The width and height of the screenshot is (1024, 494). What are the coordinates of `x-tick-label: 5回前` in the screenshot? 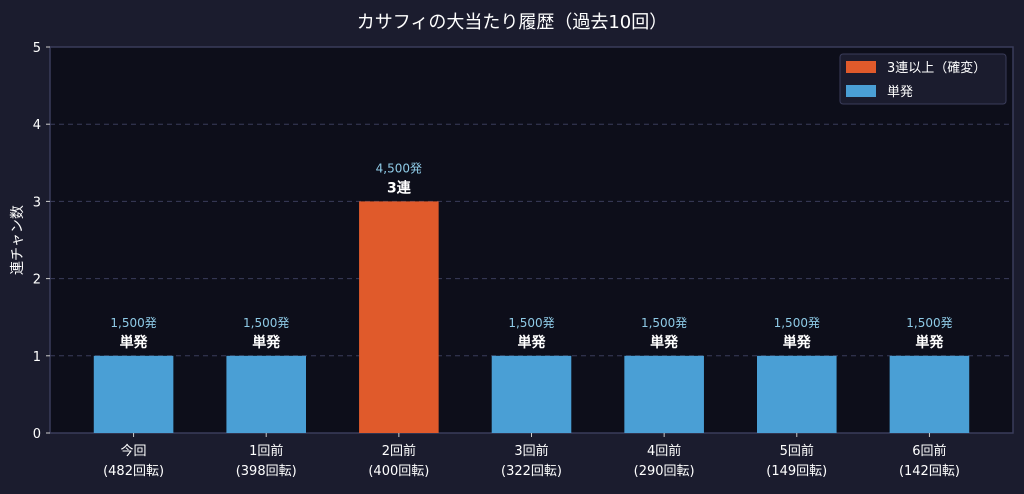 It's located at (797, 451).